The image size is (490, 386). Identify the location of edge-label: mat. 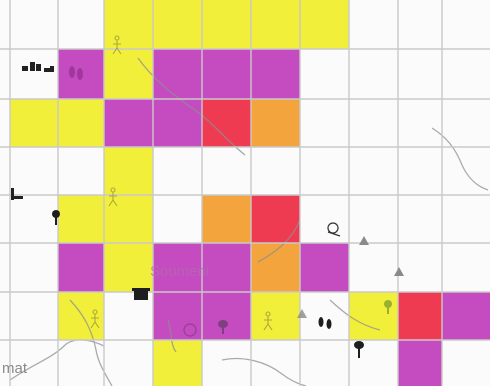
(15, 368).